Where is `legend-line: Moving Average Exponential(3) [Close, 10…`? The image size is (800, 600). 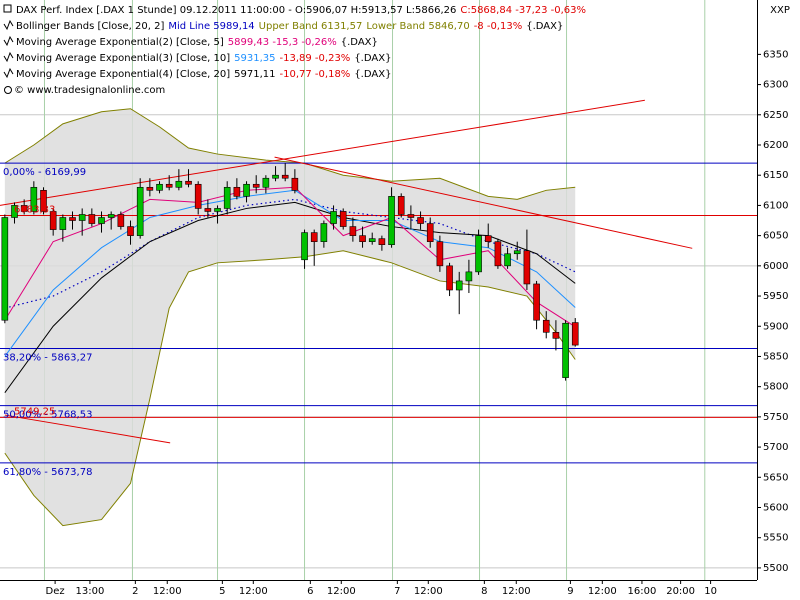 legend-line: Moving Average Exponential(3) [Close, 10… is located at coordinates (203, 58).